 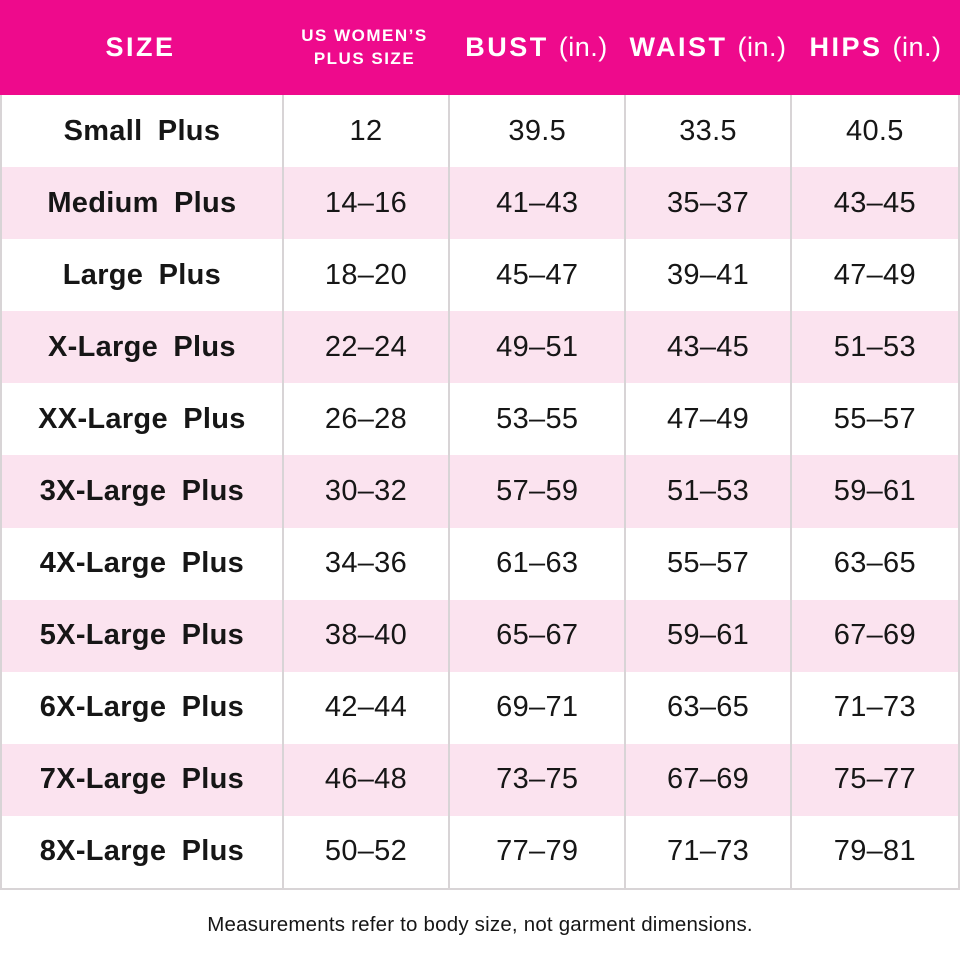 I want to click on plus-size-cell: 34–36, so click(x=364, y=563).